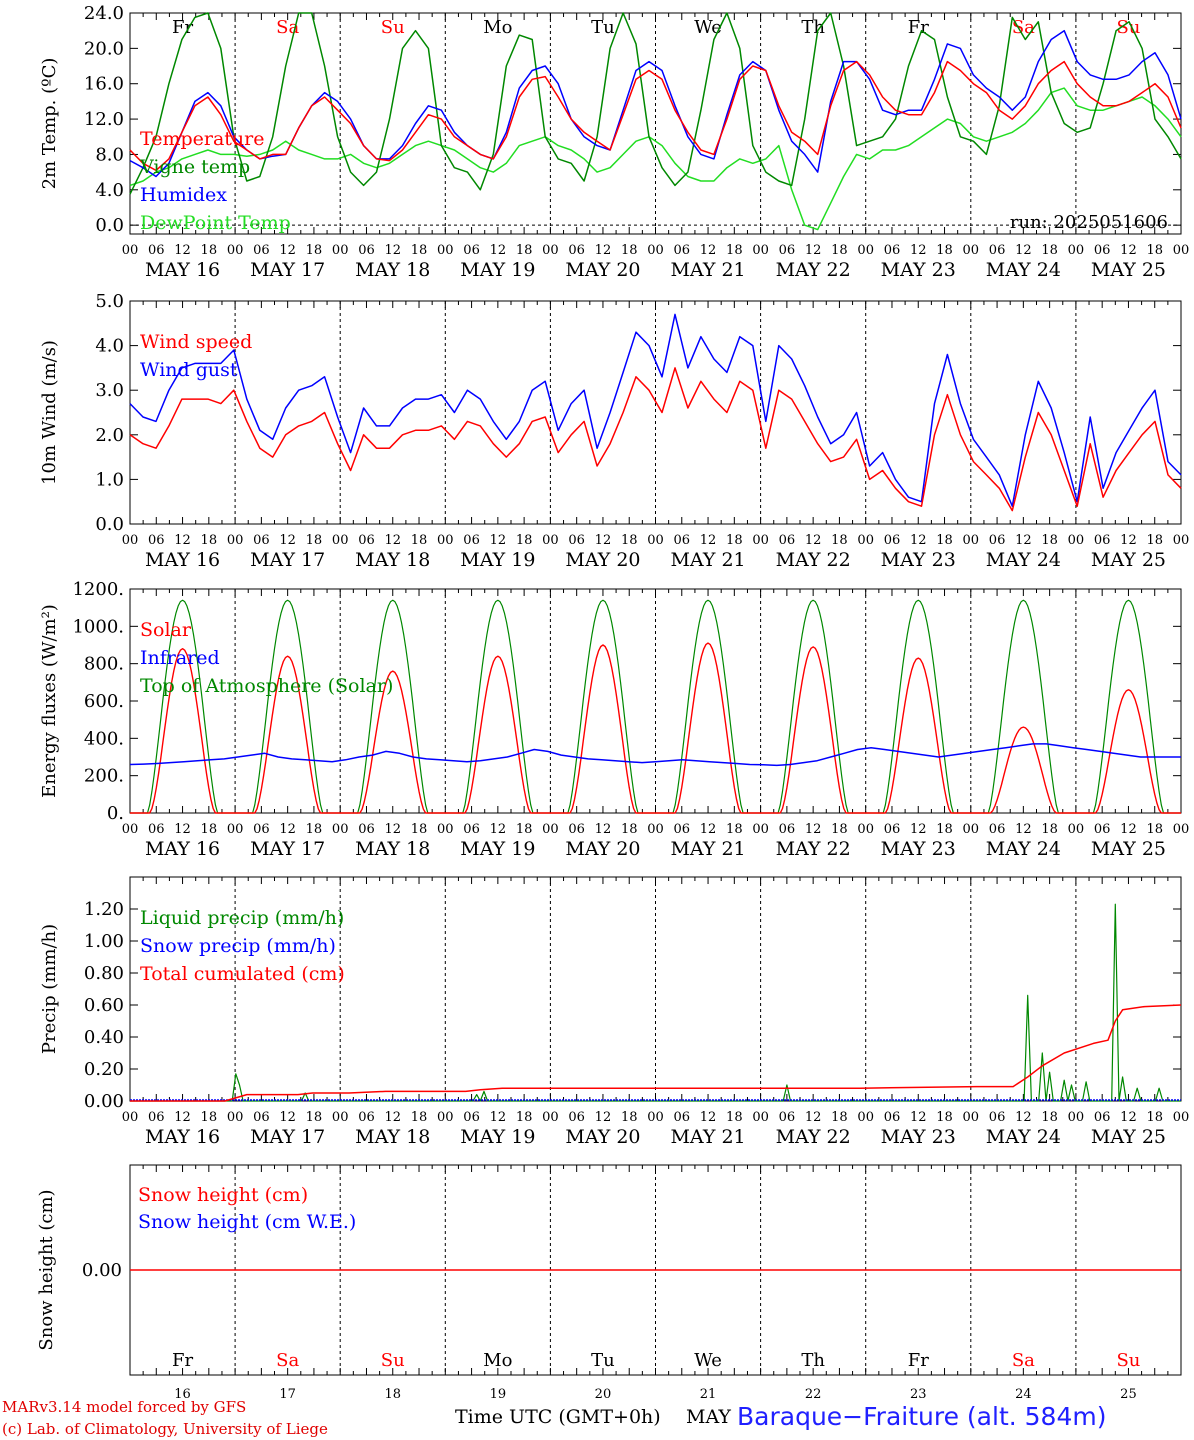 This screenshot has width=1194, height=1440. What do you see at coordinates (497, 560) in the screenshot?
I see `wind-date-label: MAY 19` at bounding box center [497, 560].